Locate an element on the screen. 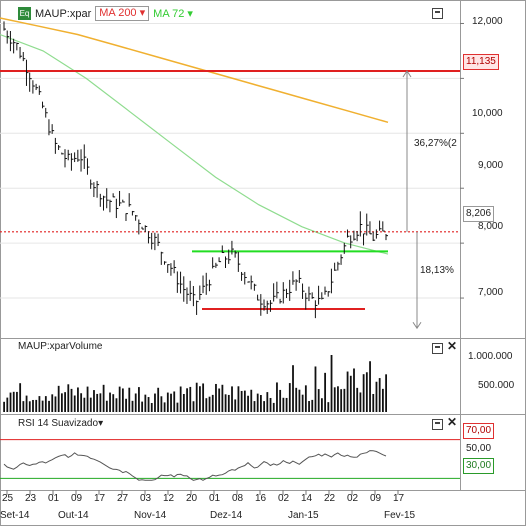 Image resolution: width=526 pixels, height=526 pixels. time-axis-day: 03 is located at coordinates (146, 498).